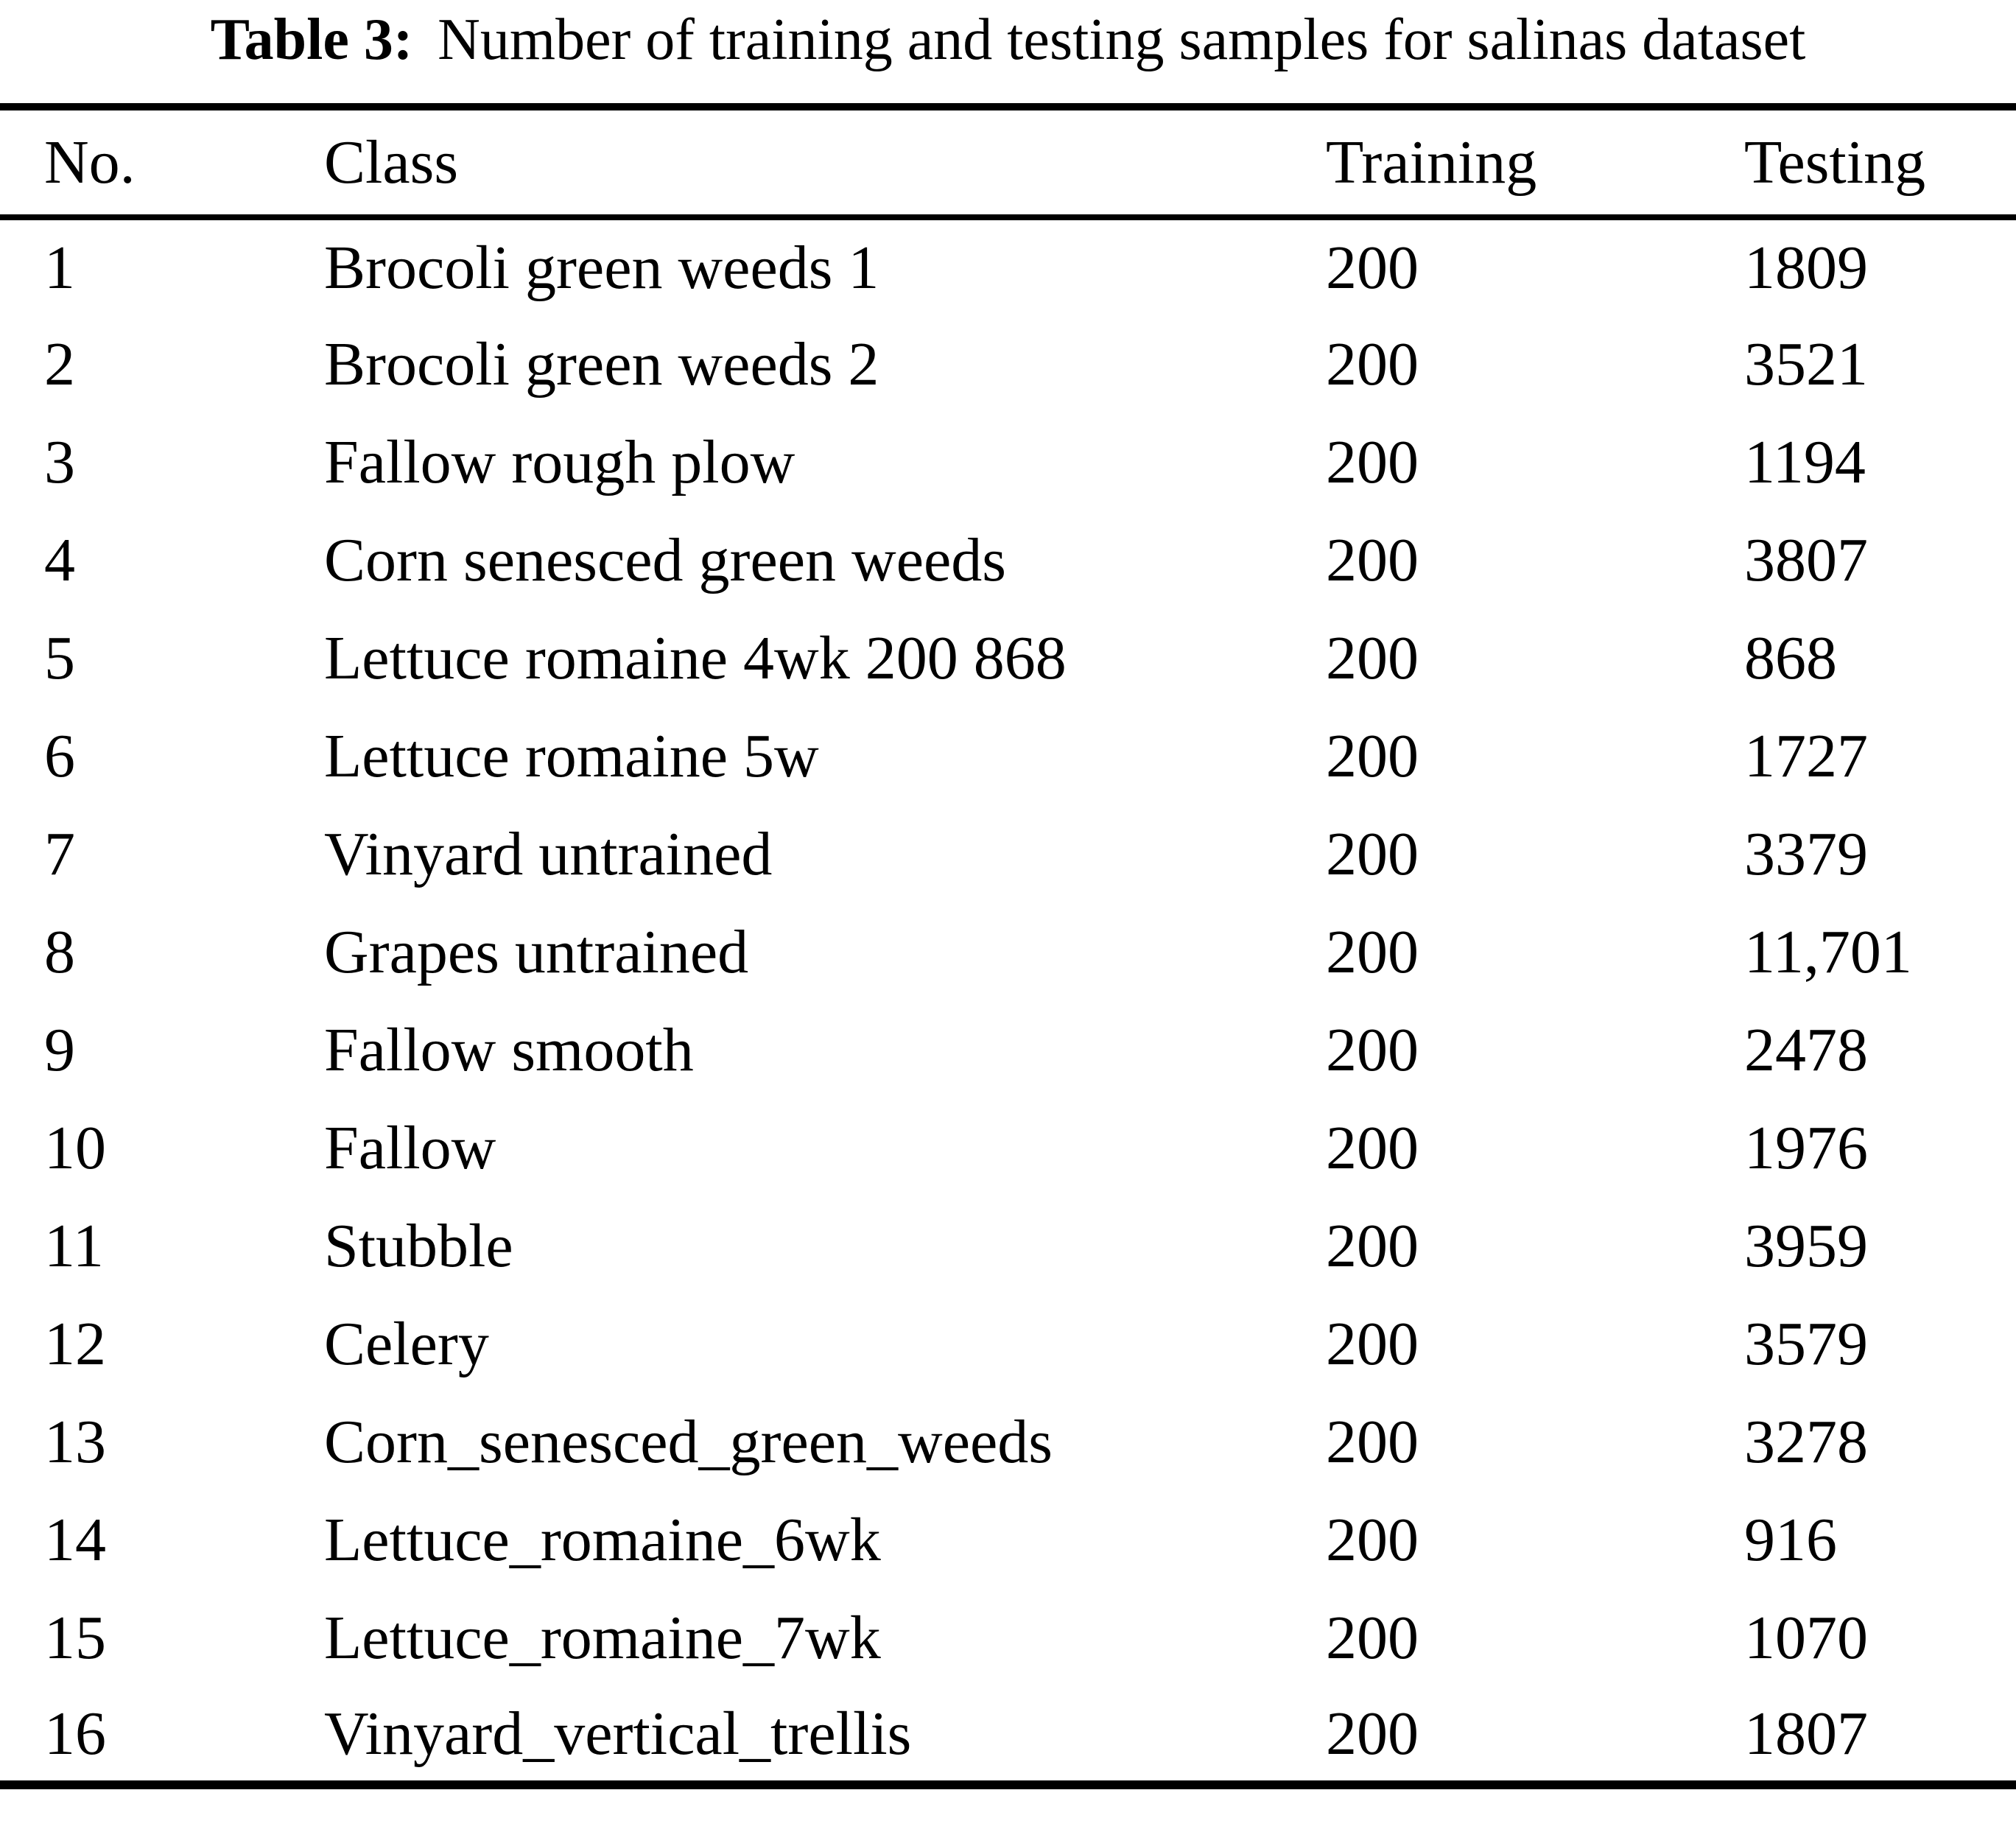 The image size is (2016, 1832). What do you see at coordinates (1828, 952) in the screenshot?
I see `cell-testing: 11,701` at bounding box center [1828, 952].